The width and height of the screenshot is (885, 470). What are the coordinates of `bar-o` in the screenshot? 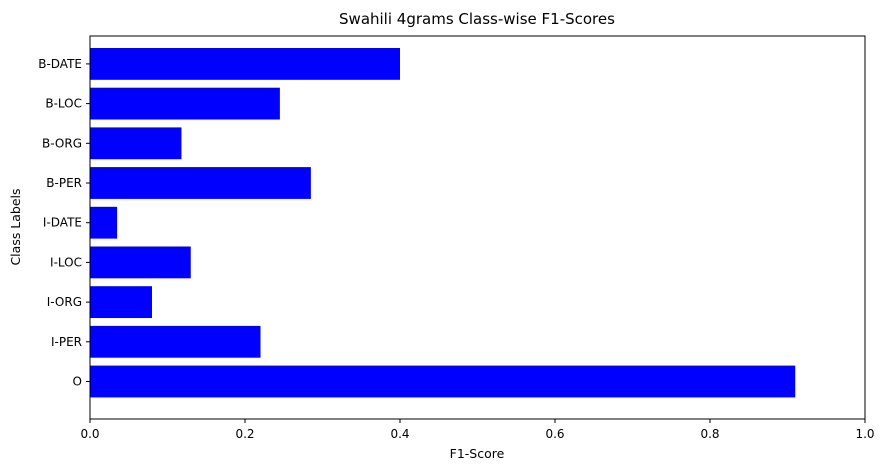 It's located at (443, 381).